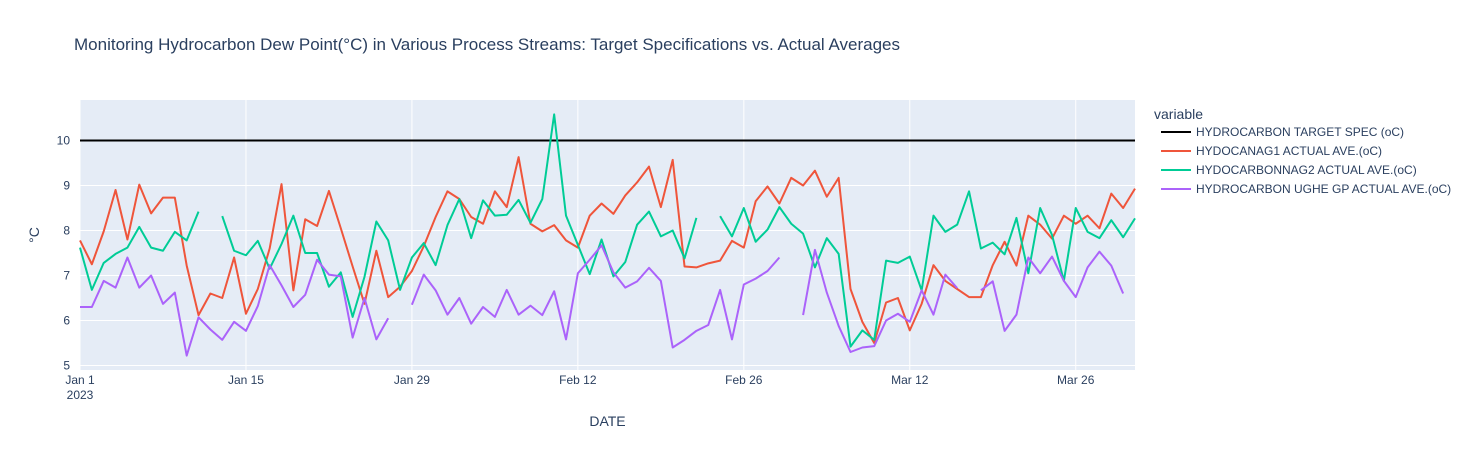 The width and height of the screenshot is (1470, 450). What do you see at coordinates (80, 395) in the screenshot?
I see `x-tick-sublabel: 2023` at bounding box center [80, 395].